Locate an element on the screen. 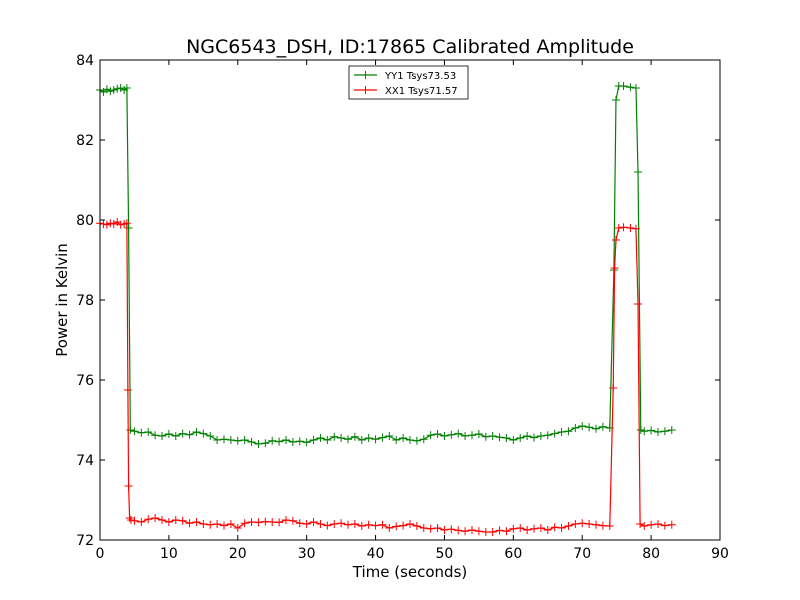 The image size is (800, 600). x-axis-label: Time (seconds) is located at coordinates (410, 572).